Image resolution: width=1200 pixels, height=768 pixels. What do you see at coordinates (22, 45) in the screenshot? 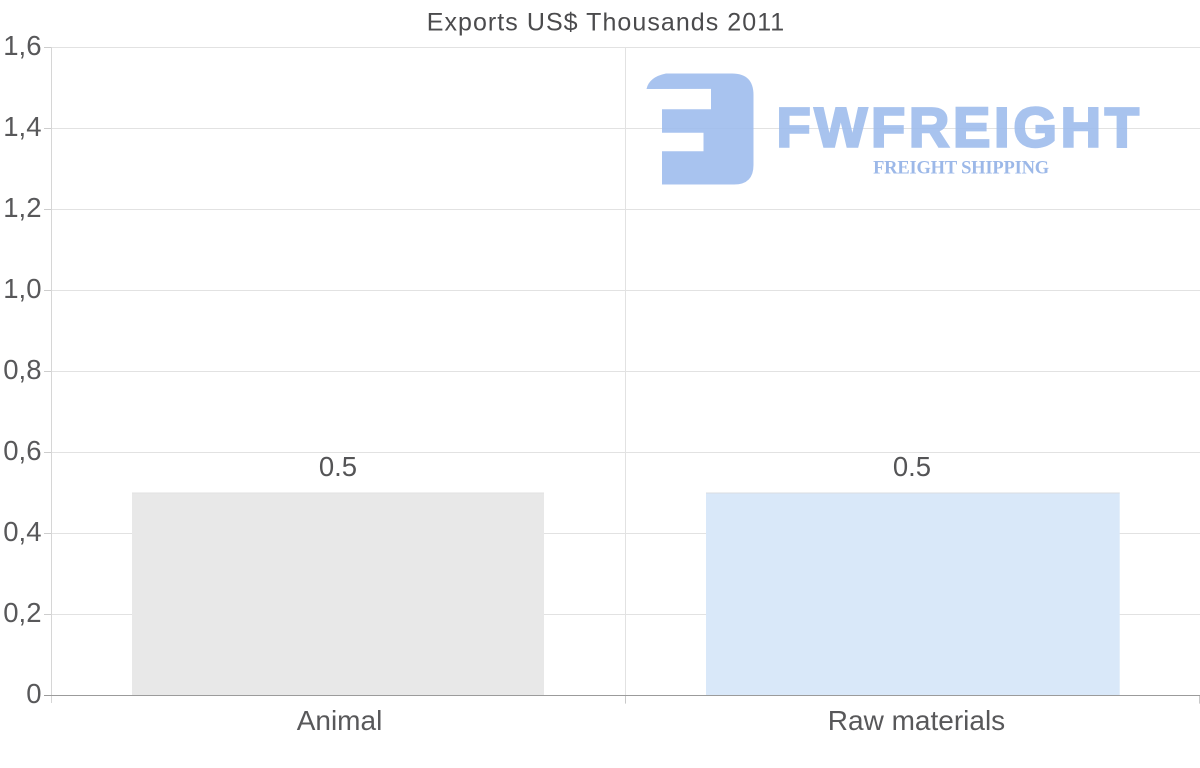
I see `svg-text: 1,6` at bounding box center [22, 45].